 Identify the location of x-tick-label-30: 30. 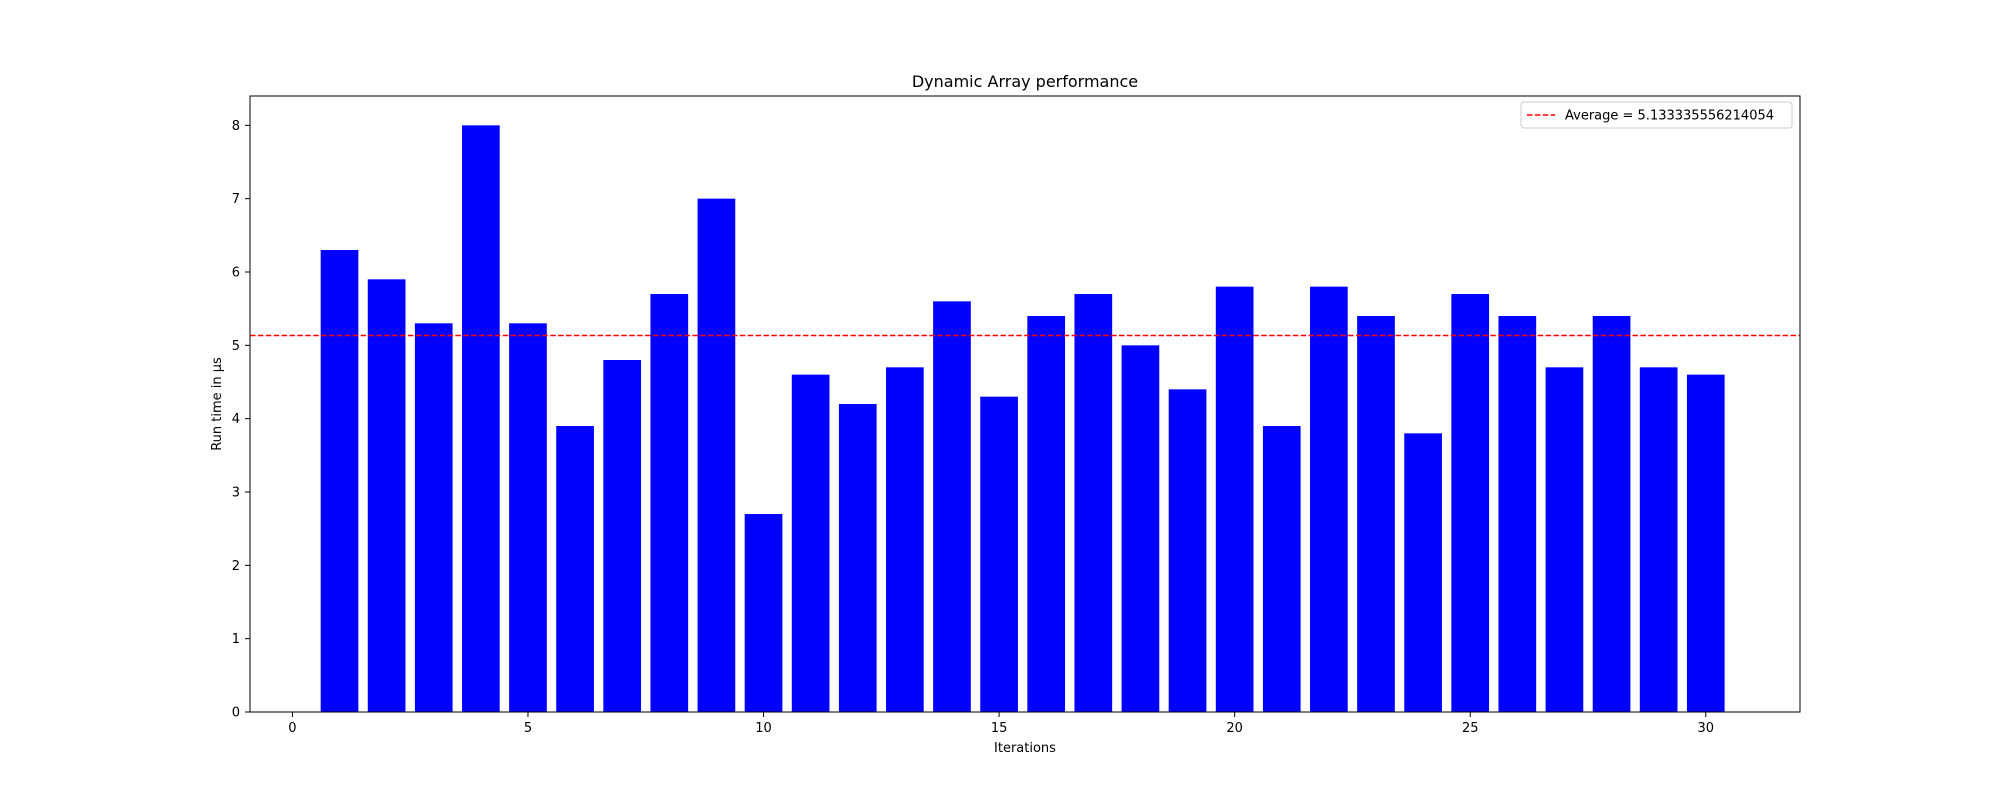
(1706, 728).